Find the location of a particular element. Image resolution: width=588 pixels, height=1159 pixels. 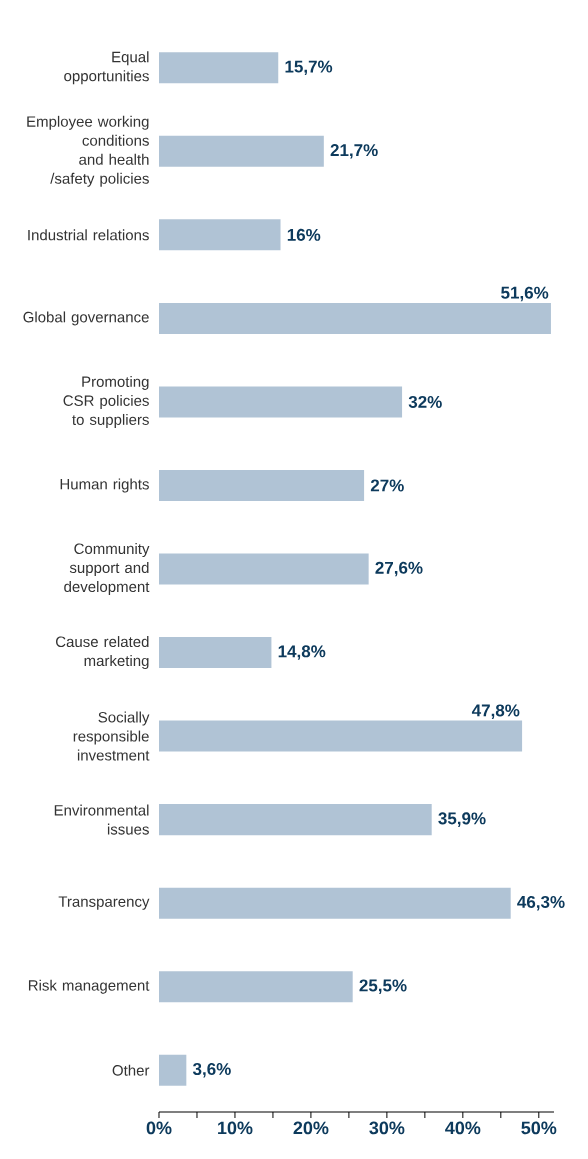

y-tick-label: Community support and development is located at coordinates (107, 569).